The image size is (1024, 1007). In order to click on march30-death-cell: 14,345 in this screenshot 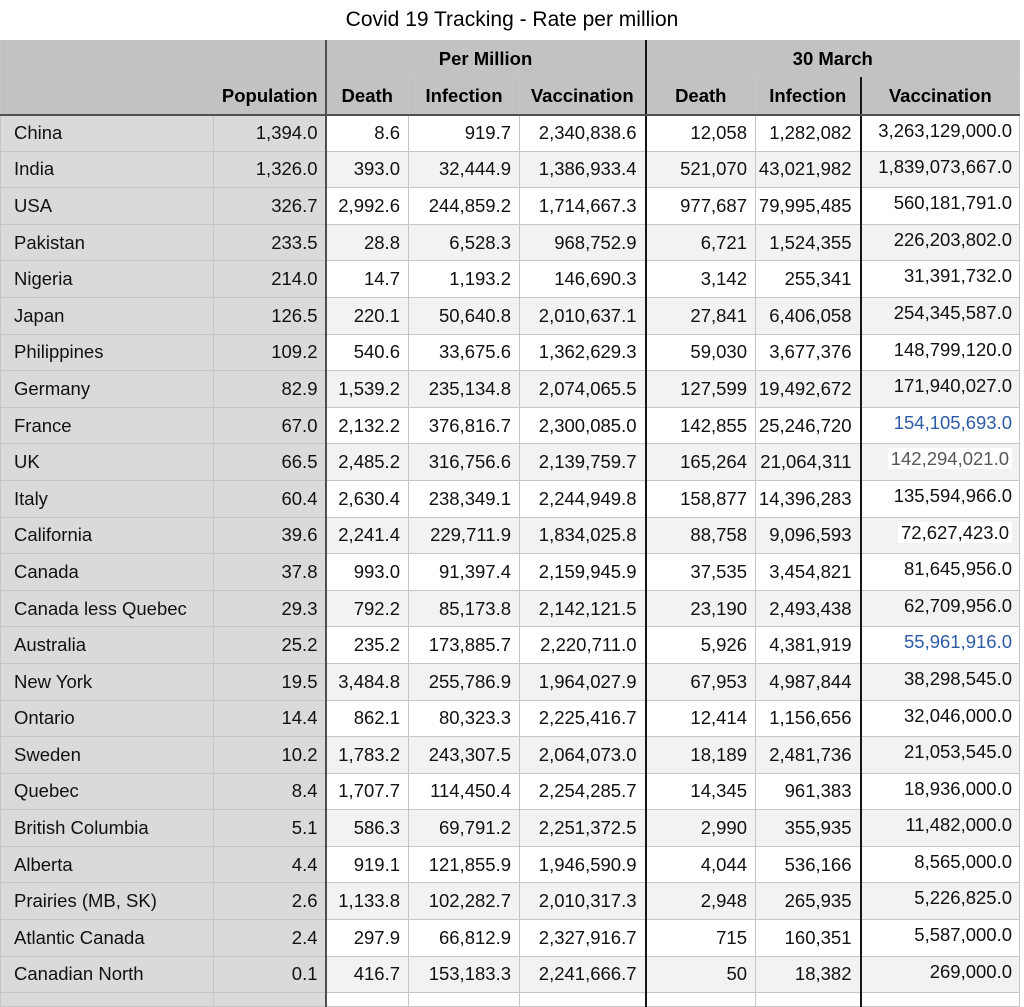, I will do `click(700, 791)`.